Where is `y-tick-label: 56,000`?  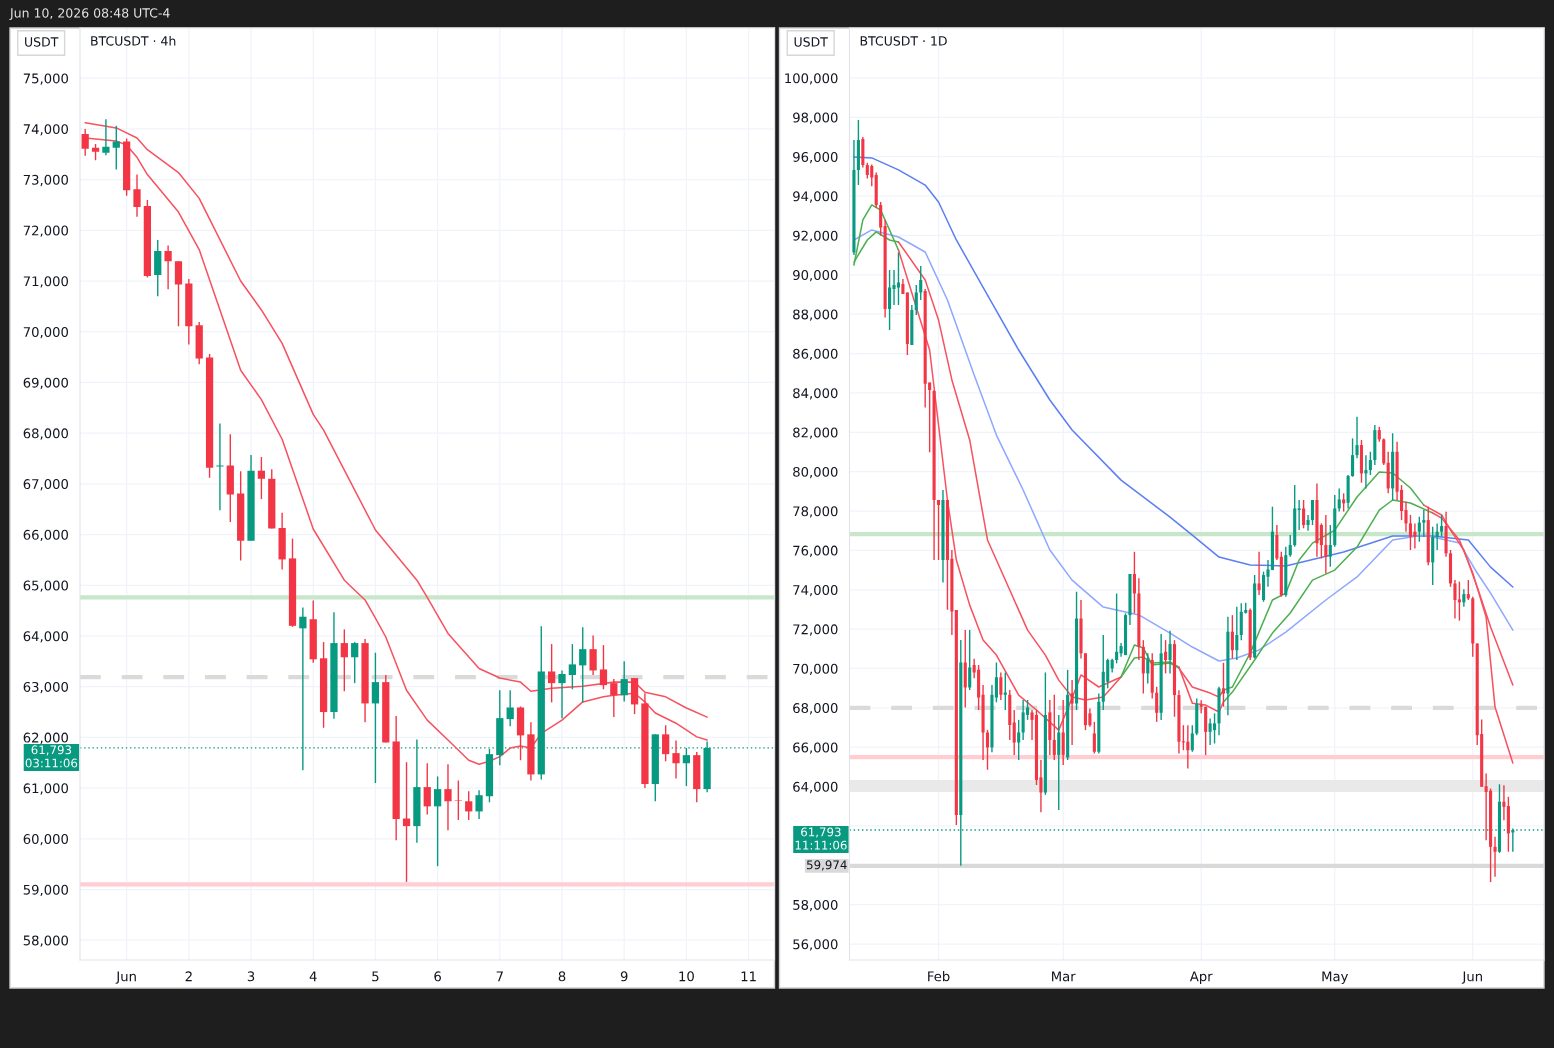
y-tick-label: 56,000 is located at coordinates (815, 945).